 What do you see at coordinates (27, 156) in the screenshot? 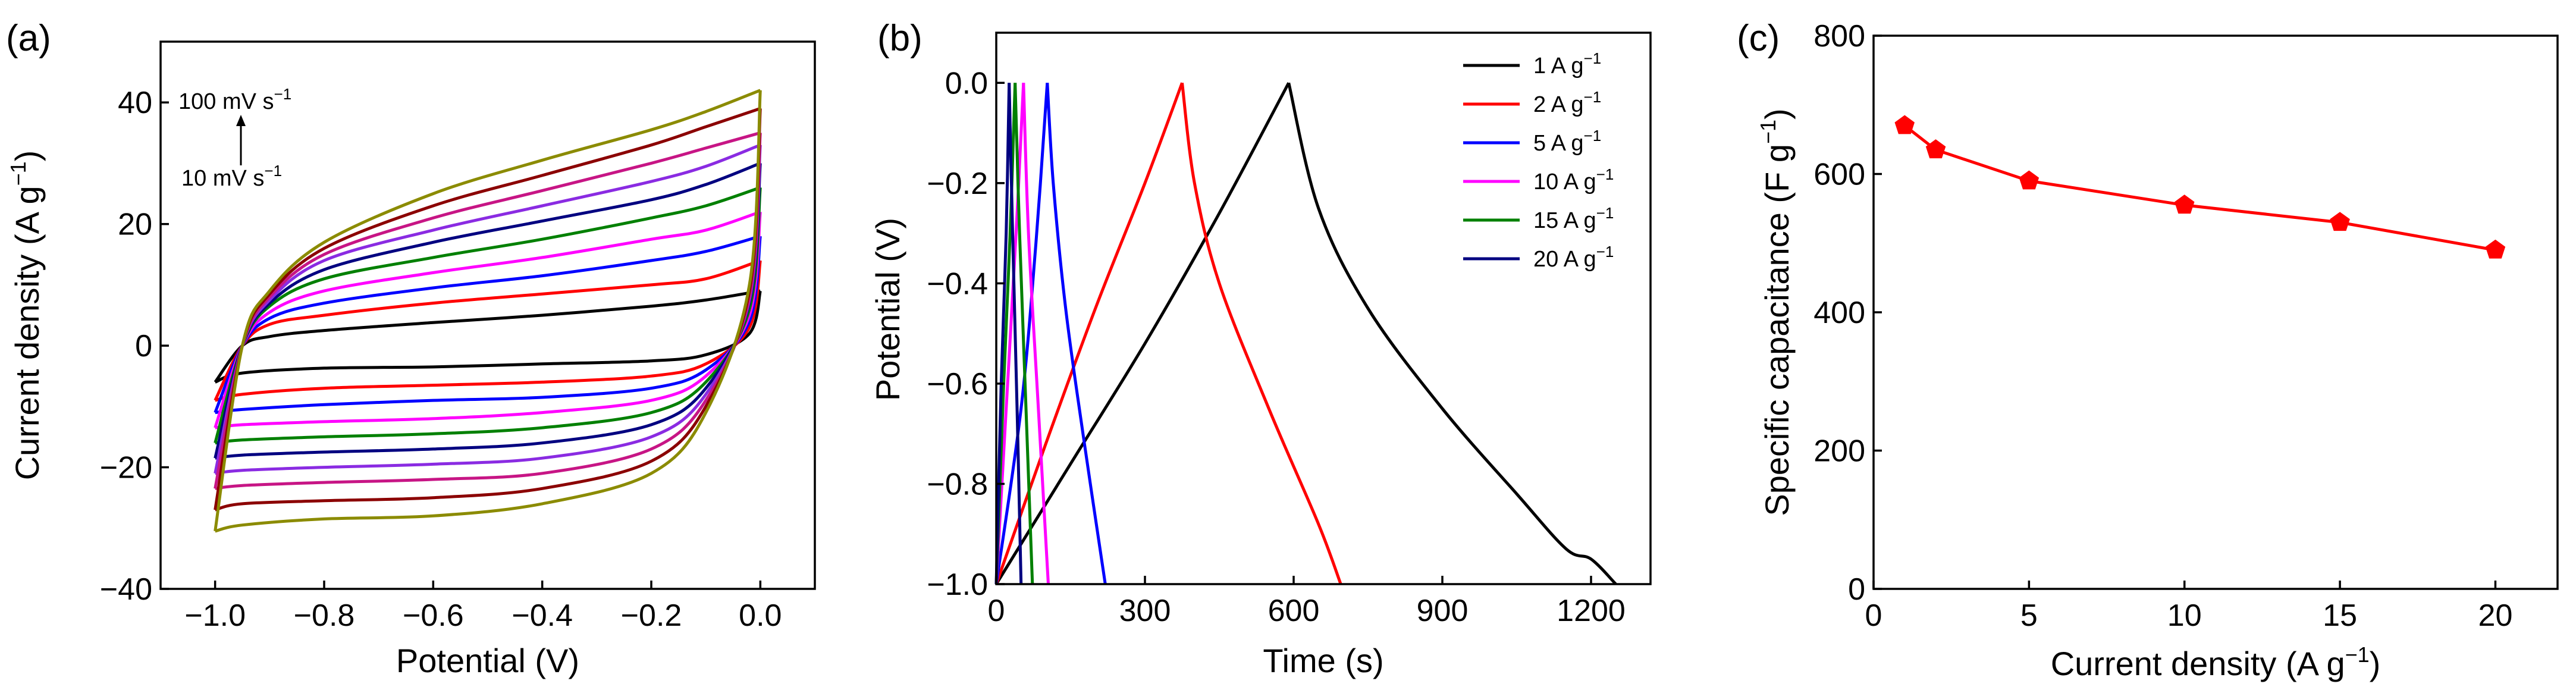
I see `panel-a-ylabel-close: )` at bounding box center [27, 156].